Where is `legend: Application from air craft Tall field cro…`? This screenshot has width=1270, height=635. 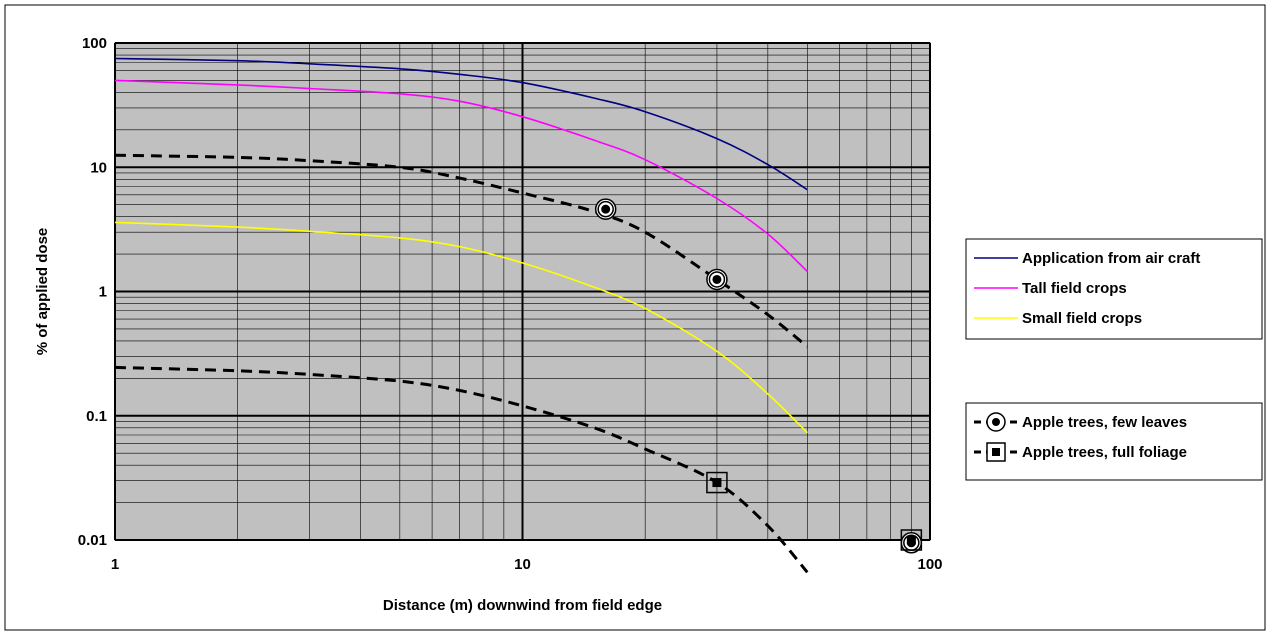
legend: Application from air craft Tall field cro… is located at coordinates (1114, 359).